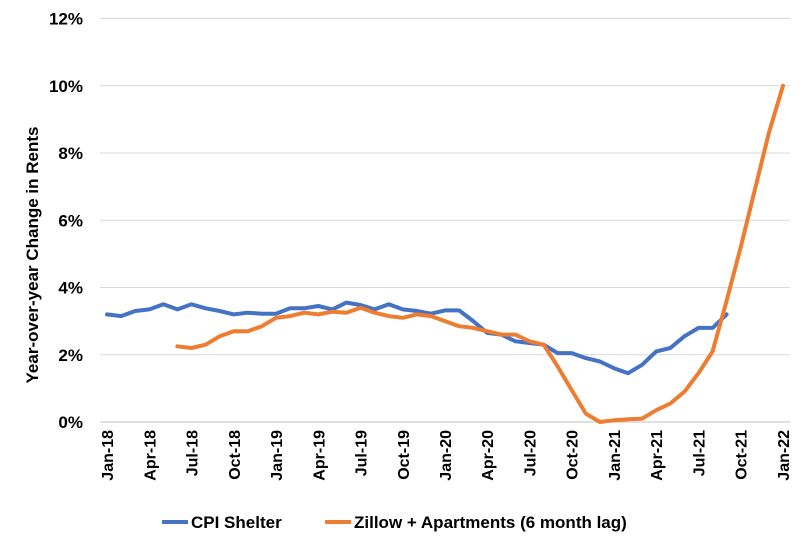 This screenshot has width=805, height=539. What do you see at coordinates (362, 453) in the screenshot?
I see `x-tick-label: Jul-19` at bounding box center [362, 453].